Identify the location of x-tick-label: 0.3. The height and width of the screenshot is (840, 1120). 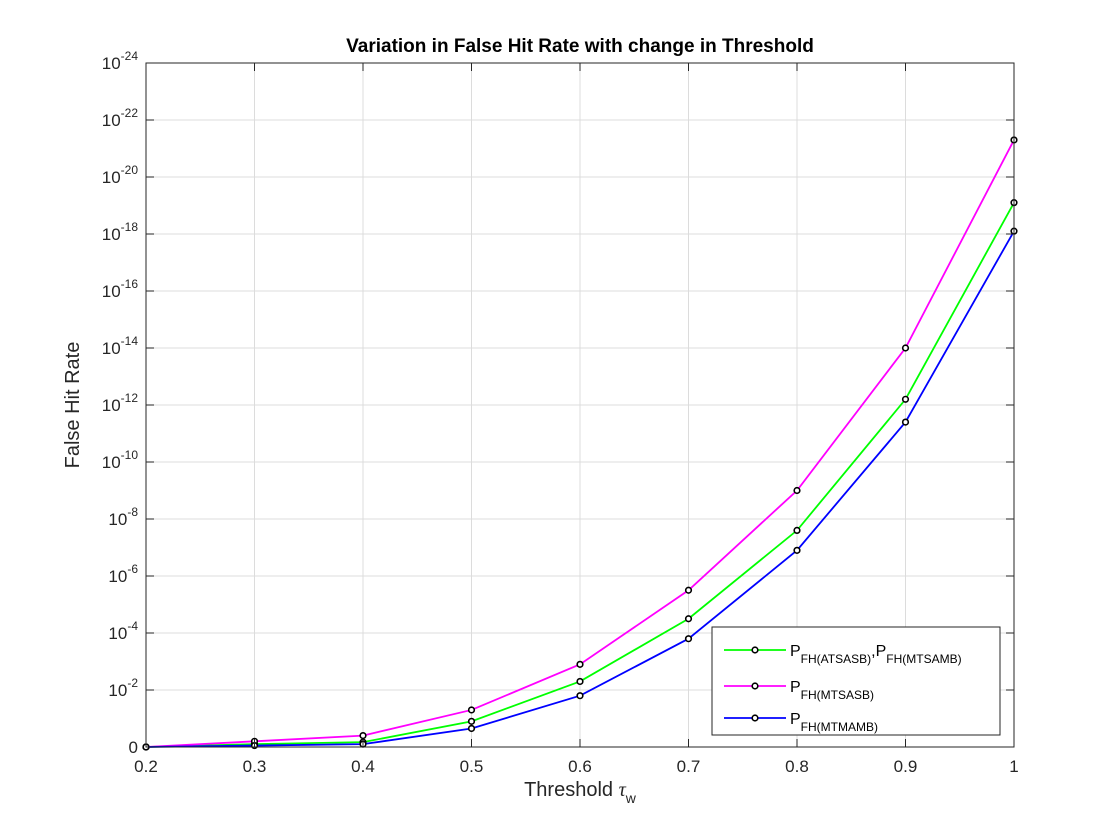
(255, 766).